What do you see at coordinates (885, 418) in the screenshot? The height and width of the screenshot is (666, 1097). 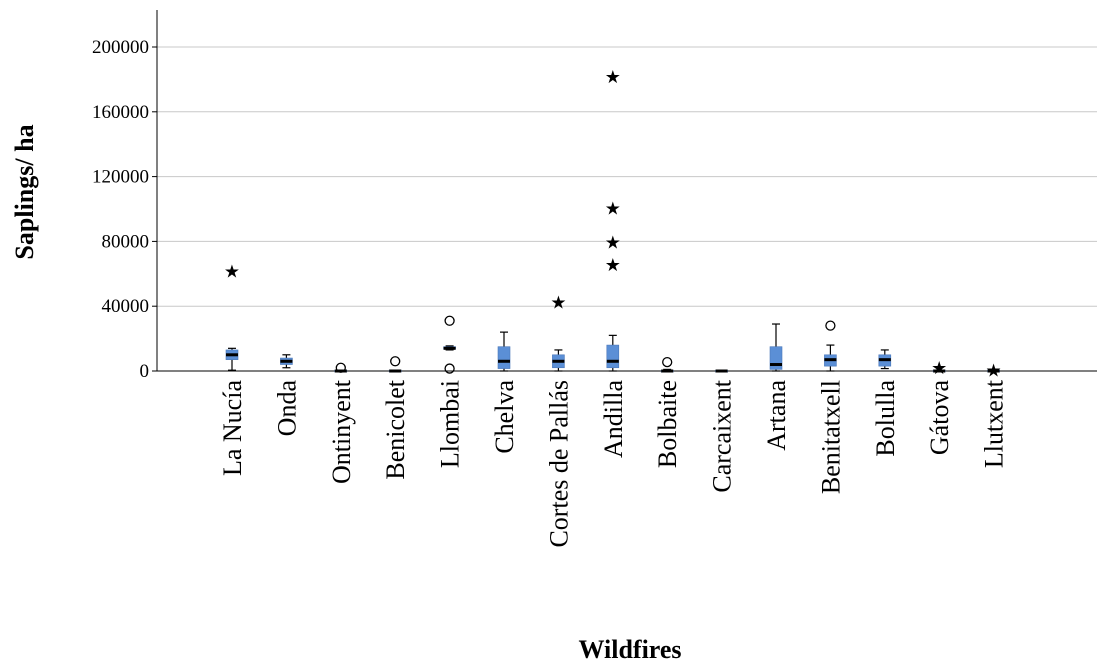 I see `category-label: Bolulla` at bounding box center [885, 418].